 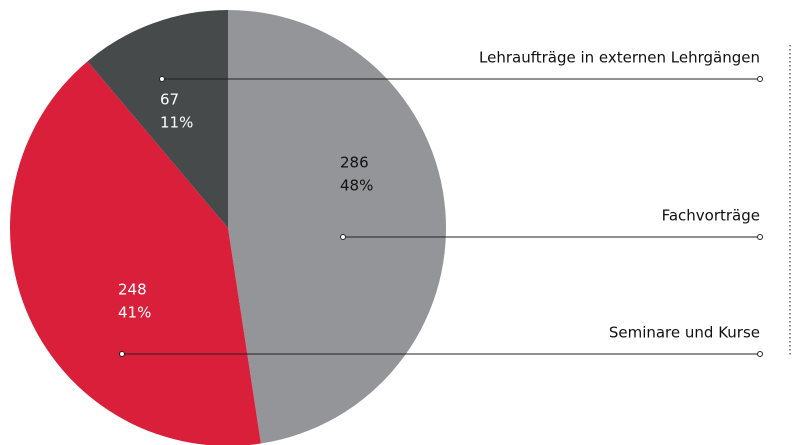 I want to click on value-label: 67, so click(x=169, y=100).